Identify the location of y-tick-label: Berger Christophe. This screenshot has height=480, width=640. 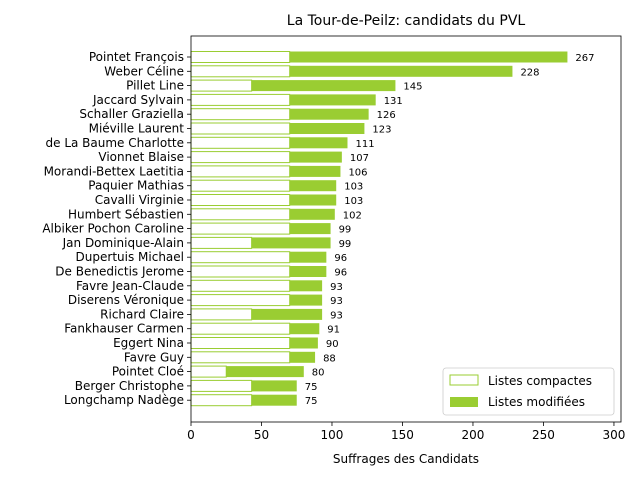
(129, 386).